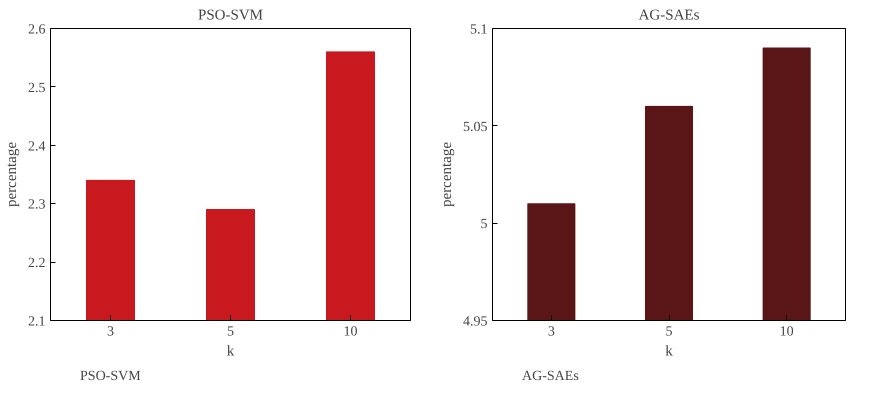 The height and width of the screenshot is (408, 879). What do you see at coordinates (110, 377) in the screenshot?
I see `text: PSO-SVM` at bounding box center [110, 377].